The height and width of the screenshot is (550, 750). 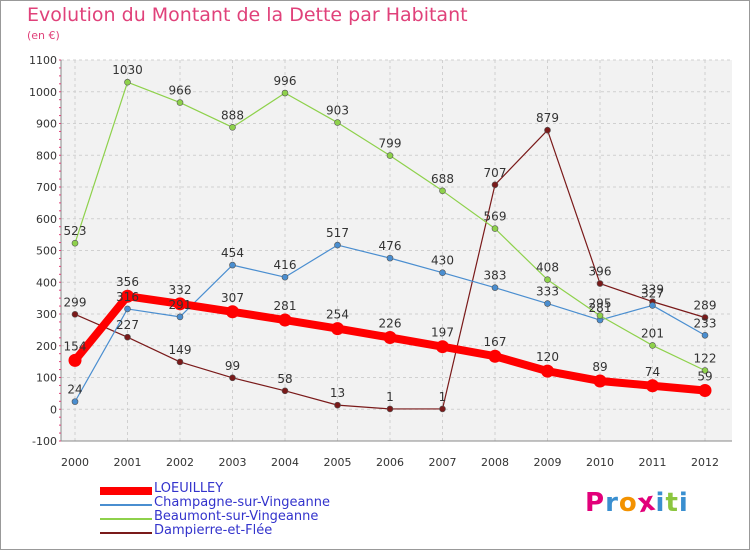 I want to click on x-tick-label: 2004, so click(x=285, y=462).